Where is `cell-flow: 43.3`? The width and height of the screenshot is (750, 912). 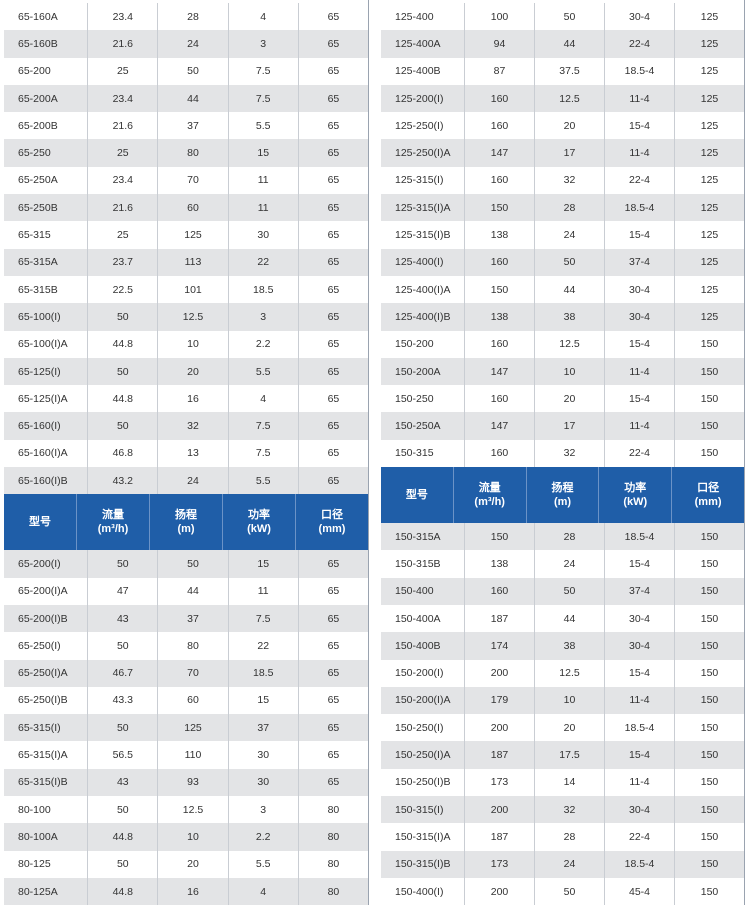
cell-flow: 43.3 is located at coordinates (123, 700).